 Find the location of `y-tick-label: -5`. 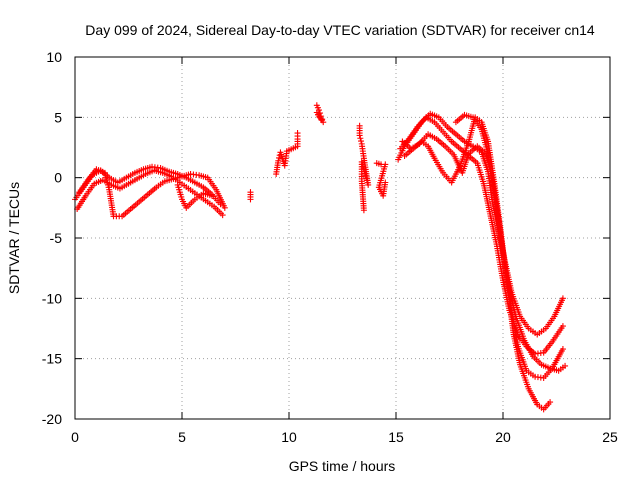

y-tick-label: -5 is located at coordinates (56, 238).